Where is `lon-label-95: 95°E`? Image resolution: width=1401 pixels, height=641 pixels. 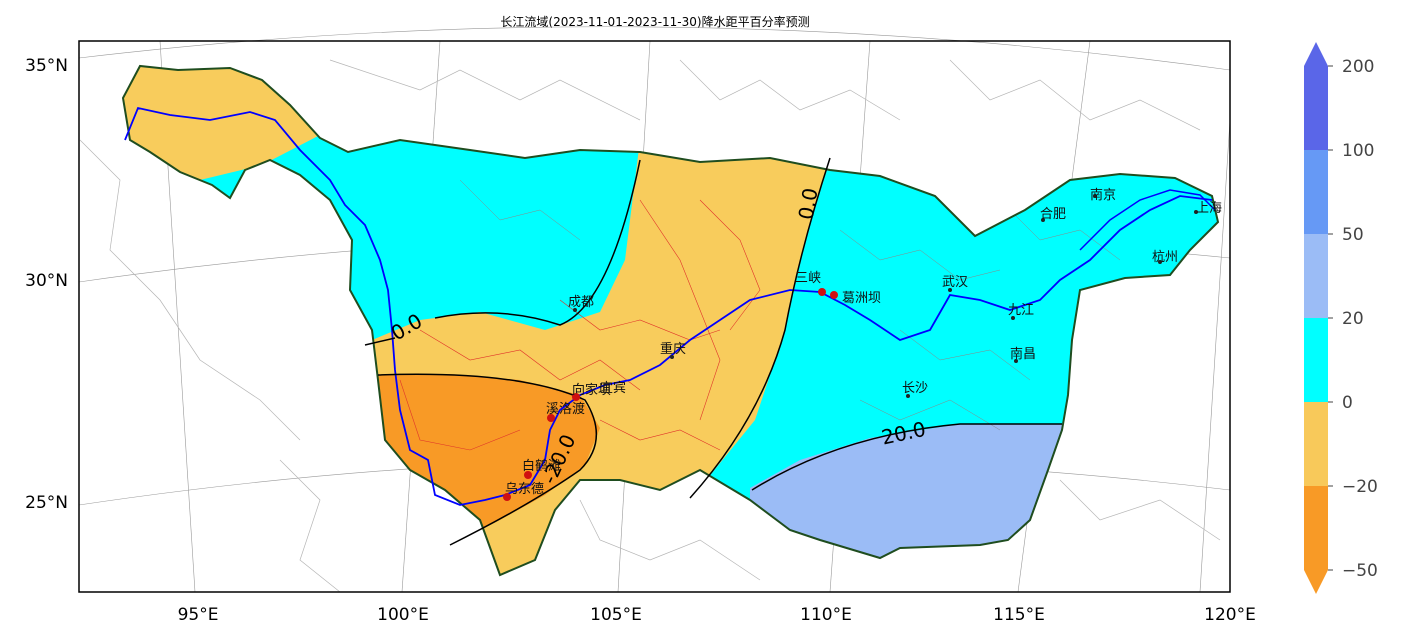 lon-label-95: 95°E is located at coordinates (198, 615).